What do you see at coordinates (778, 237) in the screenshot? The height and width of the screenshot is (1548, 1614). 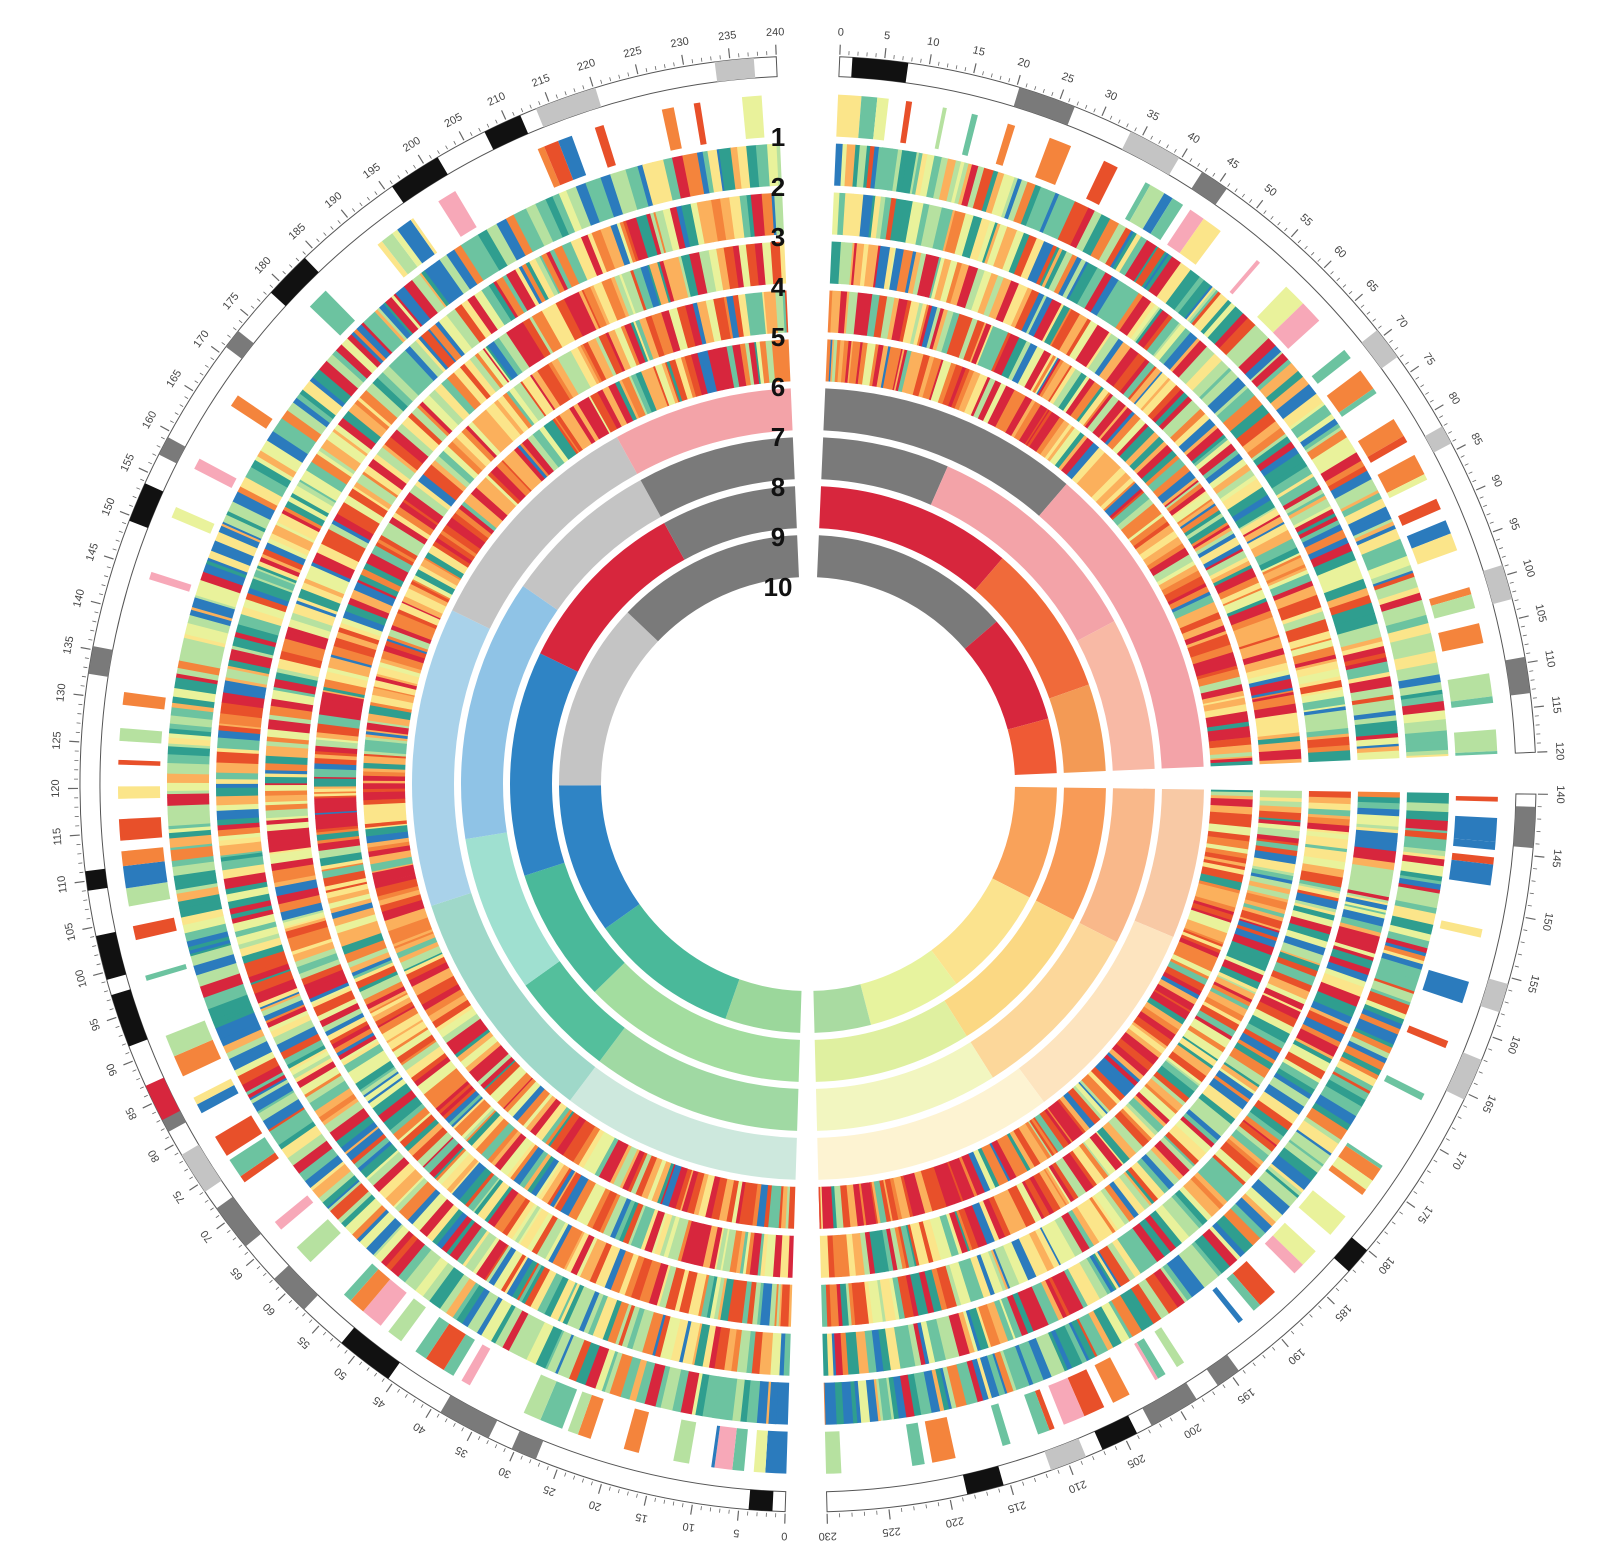 I see `ring-label-3: 3` at bounding box center [778, 237].